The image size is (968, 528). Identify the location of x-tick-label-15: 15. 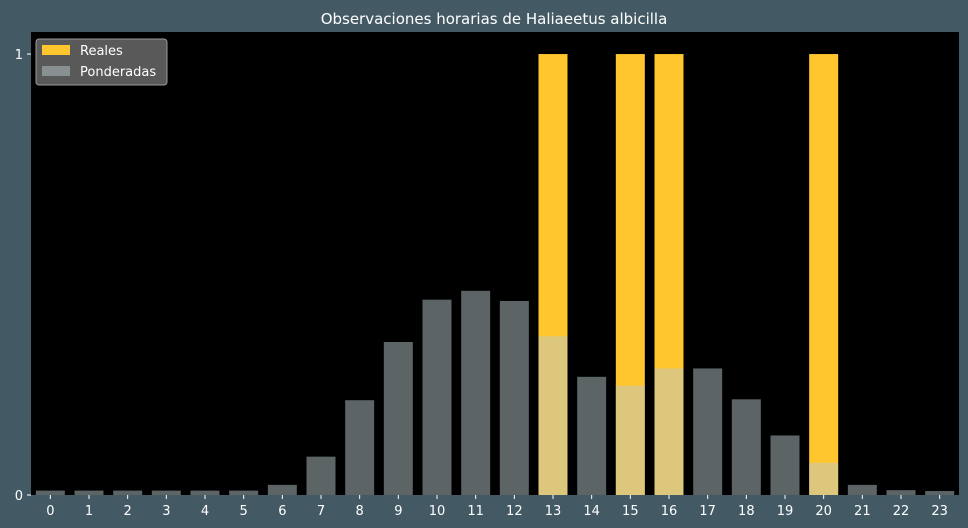
(630, 511).